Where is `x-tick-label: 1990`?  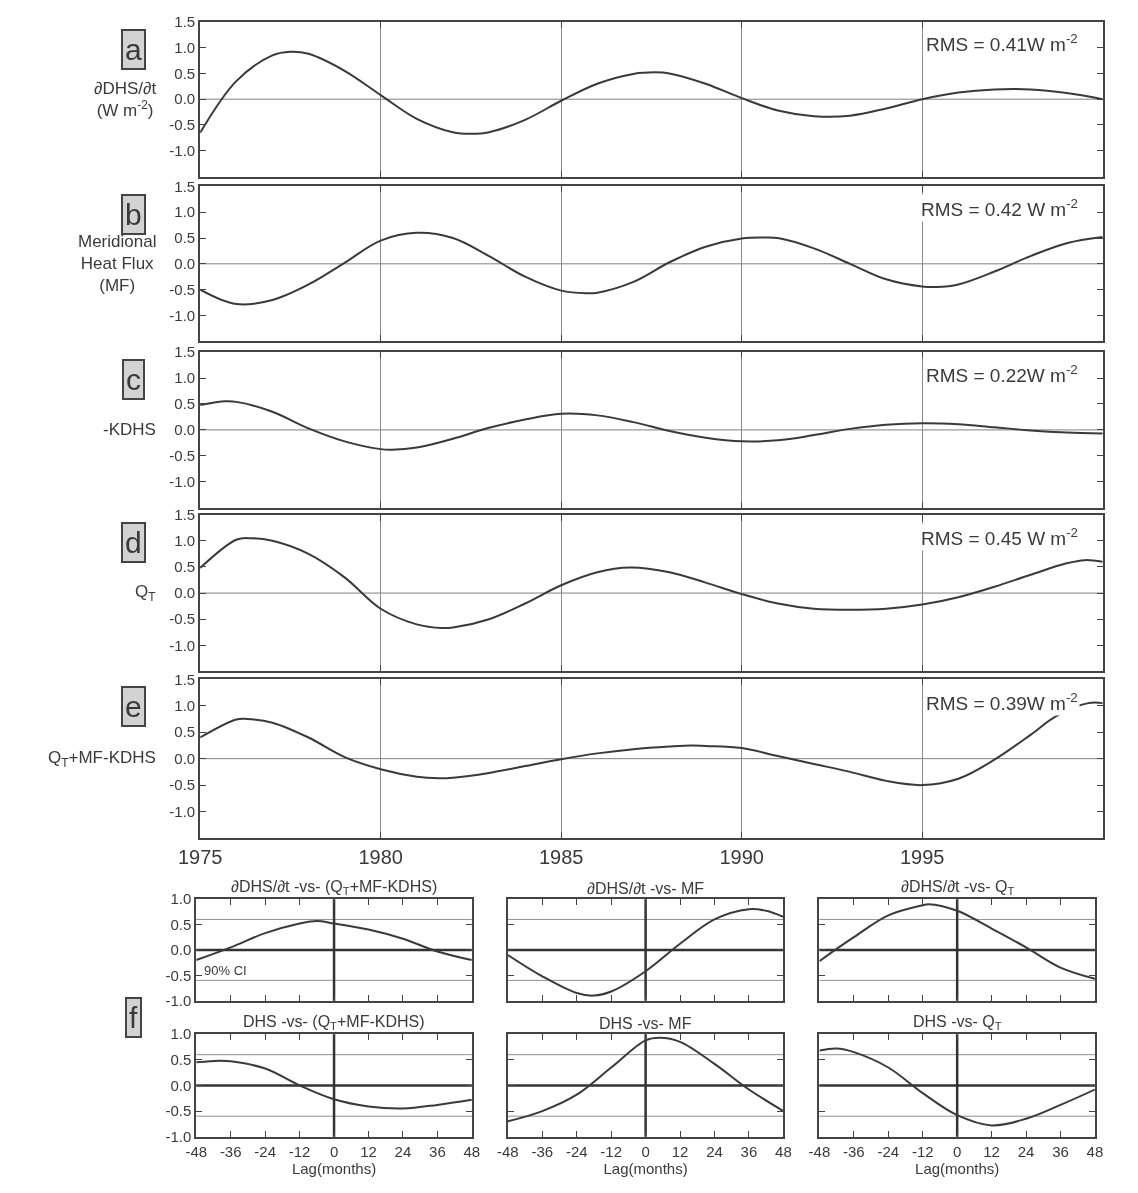
x-tick-label: 1990 is located at coordinates (741, 857).